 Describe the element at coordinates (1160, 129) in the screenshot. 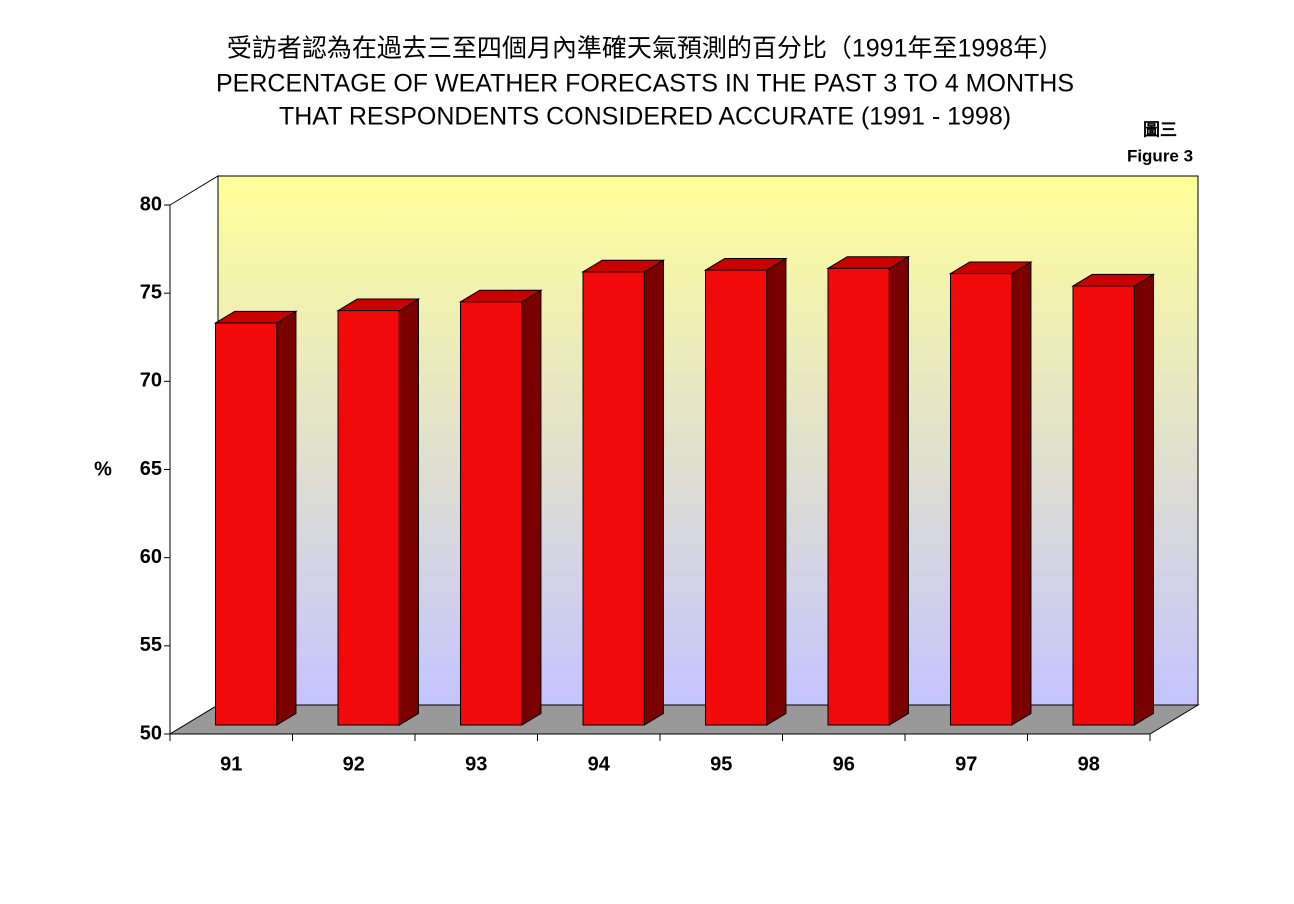

I see `figure-label: 圖三` at that location.